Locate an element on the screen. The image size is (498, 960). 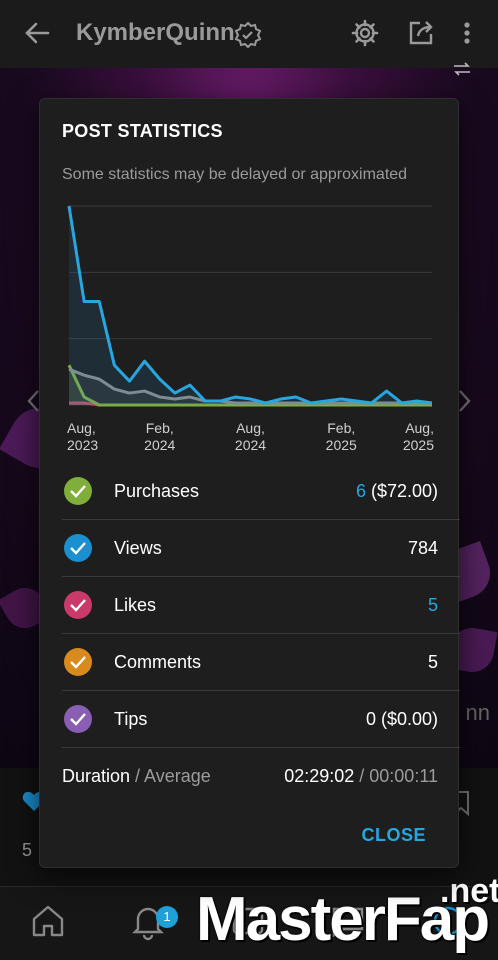
bottom-navigation is located at coordinates (249, 923).